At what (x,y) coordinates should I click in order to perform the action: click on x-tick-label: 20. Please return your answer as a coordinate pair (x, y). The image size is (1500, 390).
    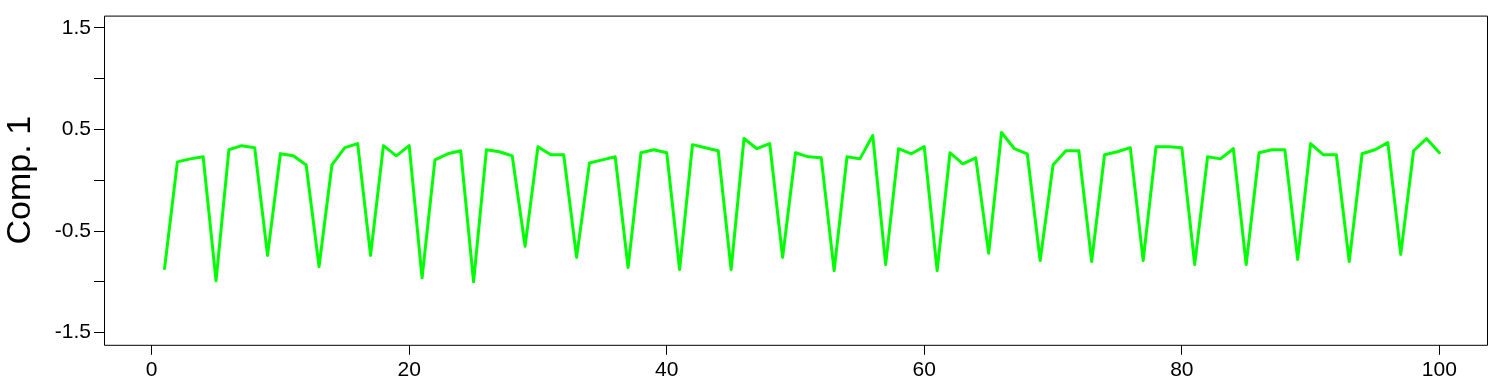
    Looking at the image, I should click on (409, 369).